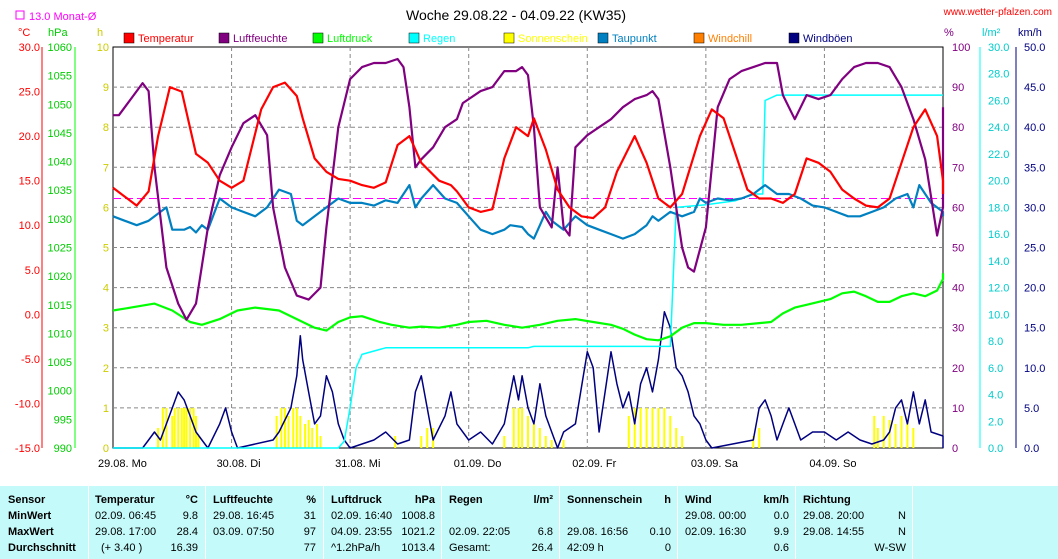 The width and height of the screenshot is (1058, 559). What do you see at coordinates (239, 464) in the screenshot?
I see `x-axis-label: 30.08. Di` at bounding box center [239, 464].